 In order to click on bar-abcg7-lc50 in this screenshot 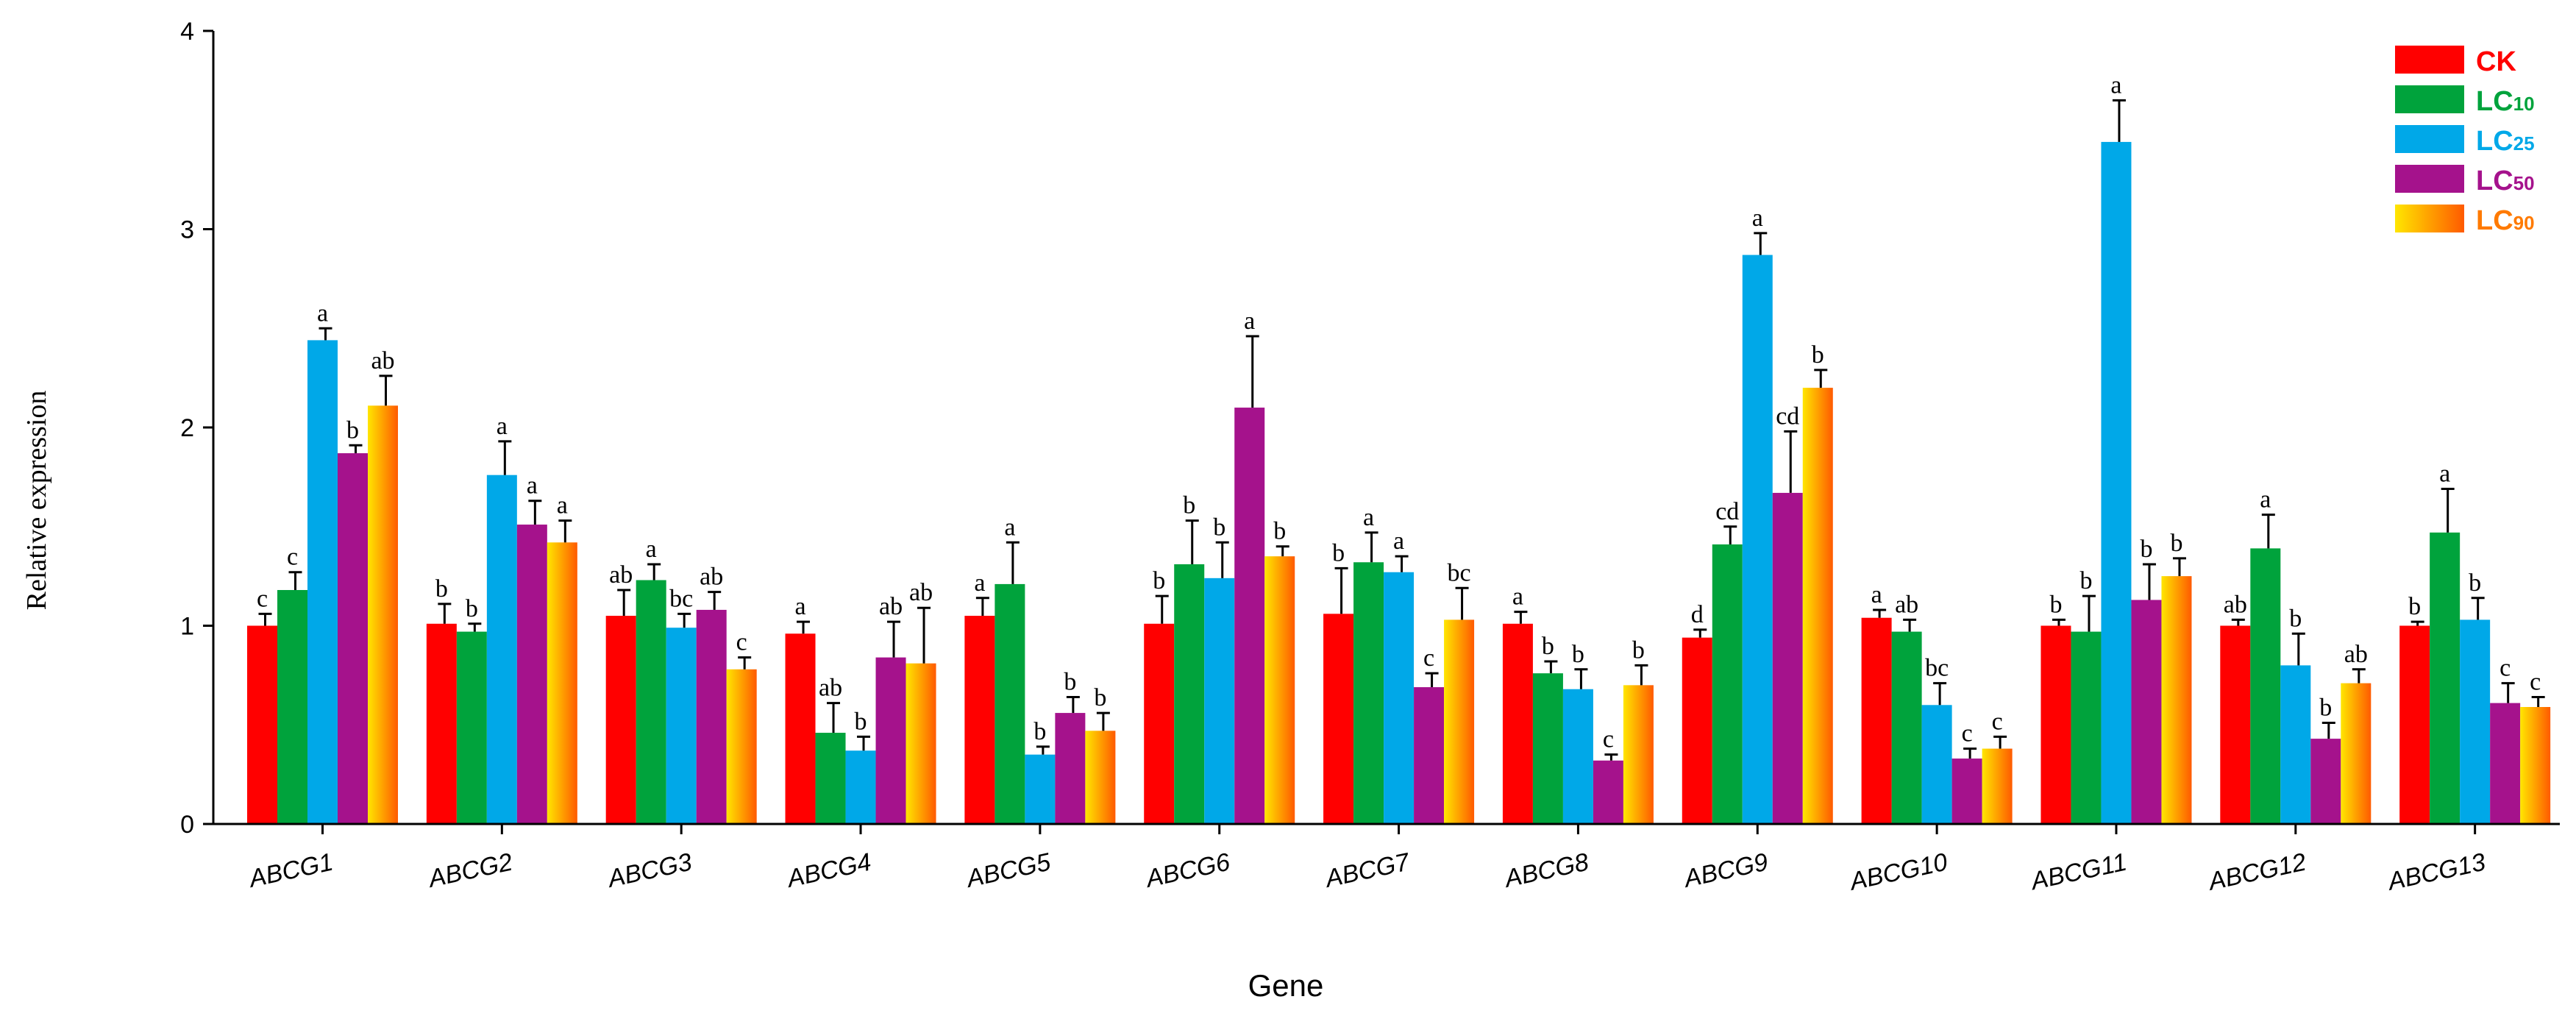, I will do `click(1429, 755)`.